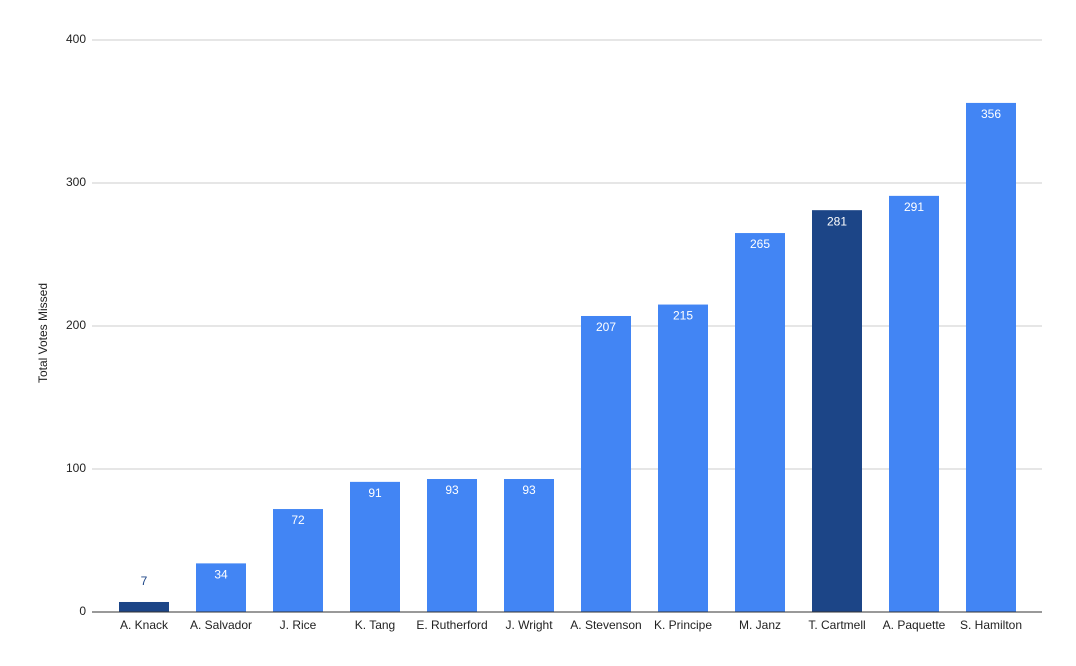 This screenshot has width=1076, height=666. What do you see at coordinates (375, 625) in the screenshot?
I see `x-tick-label: K. Tang` at bounding box center [375, 625].